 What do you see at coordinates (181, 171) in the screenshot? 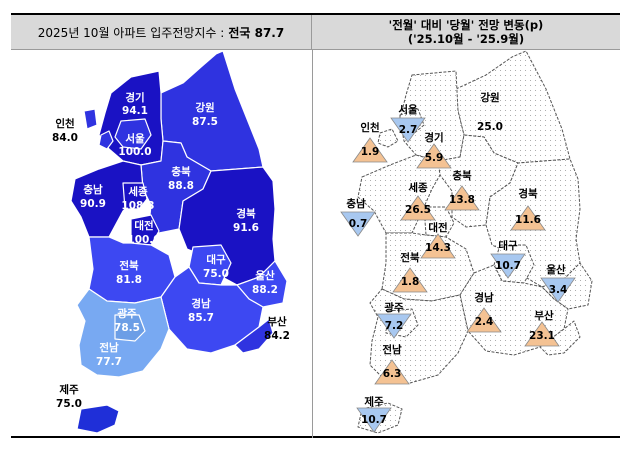
I see `label-chungbuk-name: 충북` at bounding box center [181, 171].